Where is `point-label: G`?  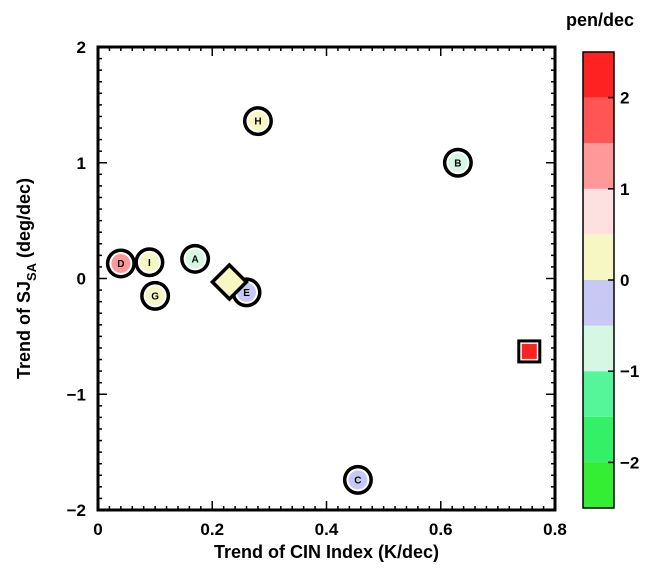 point-label: G is located at coordinates (155, 296).